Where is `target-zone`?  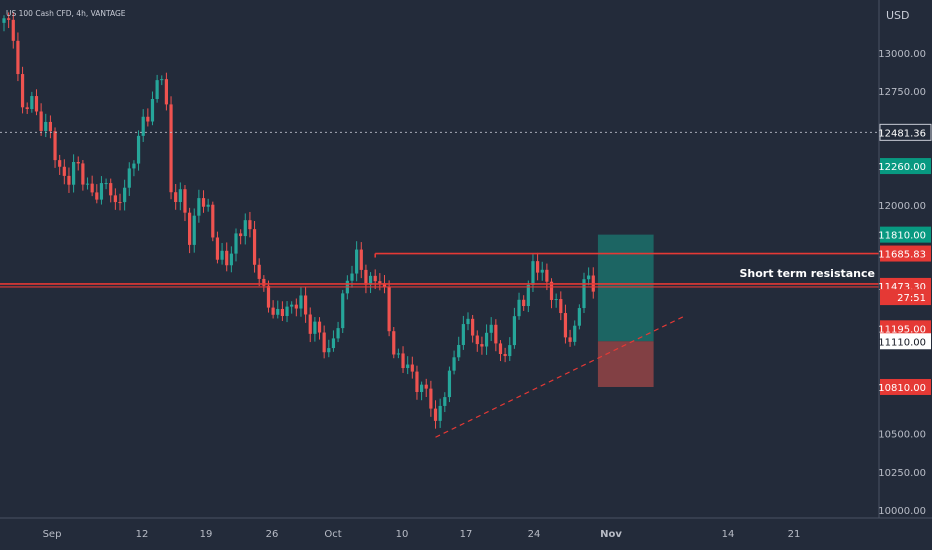 target-zone is located at coordinates (625, 288).